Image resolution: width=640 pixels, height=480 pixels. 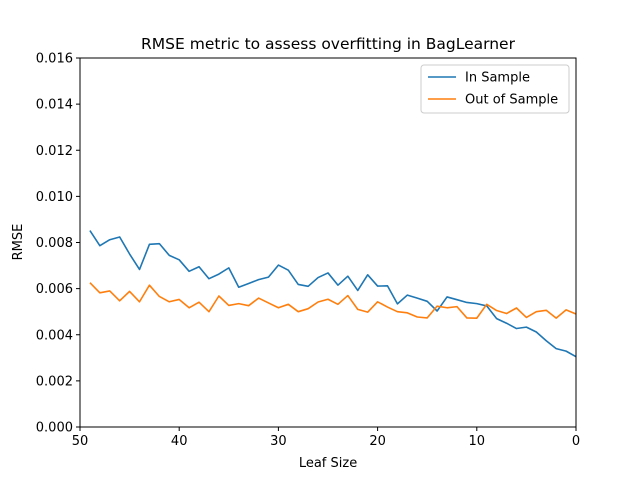 I want to click on x-tick-label: 0, so click(x=576, y=441).